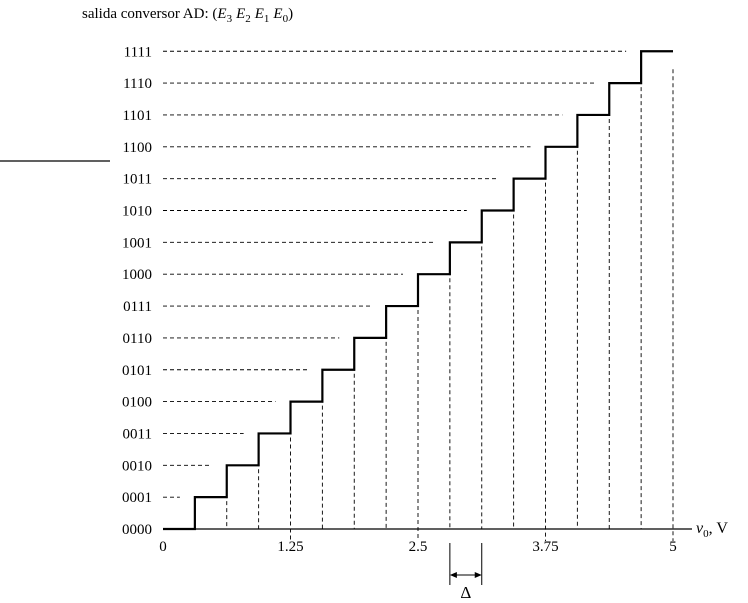 Image resolution: width=748 pixels, height=603 pixels. I want to click on y-tick-label: 0001, so click(137, 498).